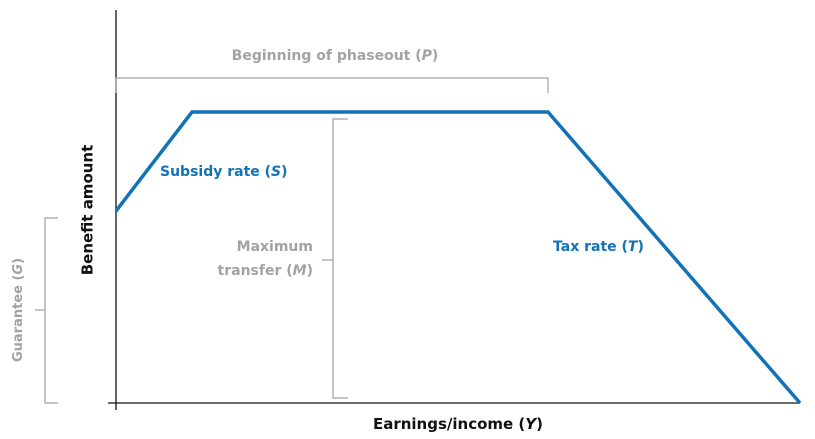  I want to click on label-part: Tax rate (, so click(590, 247).